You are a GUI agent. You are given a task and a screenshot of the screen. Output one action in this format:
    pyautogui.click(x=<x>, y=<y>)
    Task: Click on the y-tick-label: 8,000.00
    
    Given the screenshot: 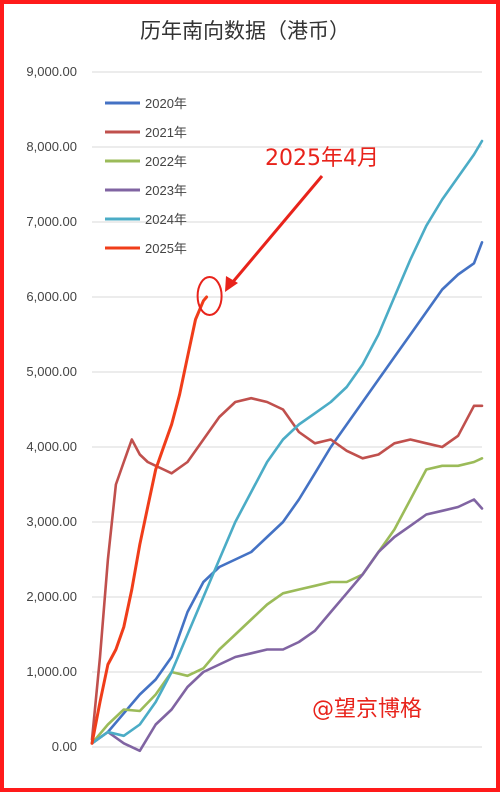 What is the action you would take?
    pyautogui.click(x=51, y=146)
    